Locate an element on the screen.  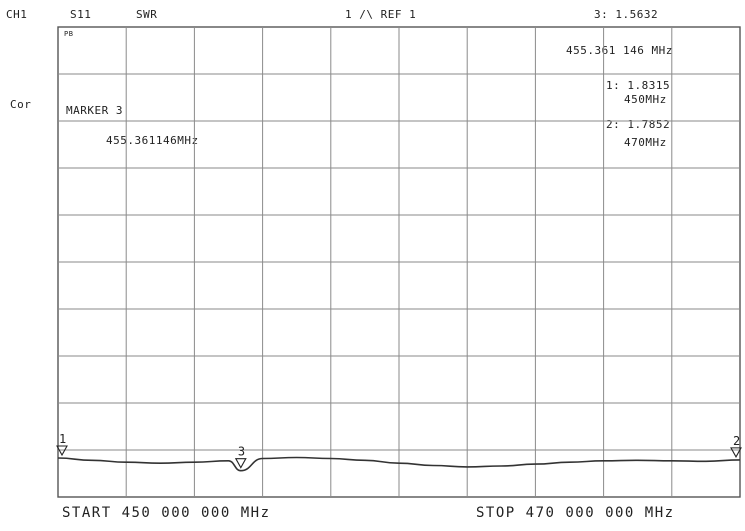
marker-2-triangle is located at coordinates (736, 453).